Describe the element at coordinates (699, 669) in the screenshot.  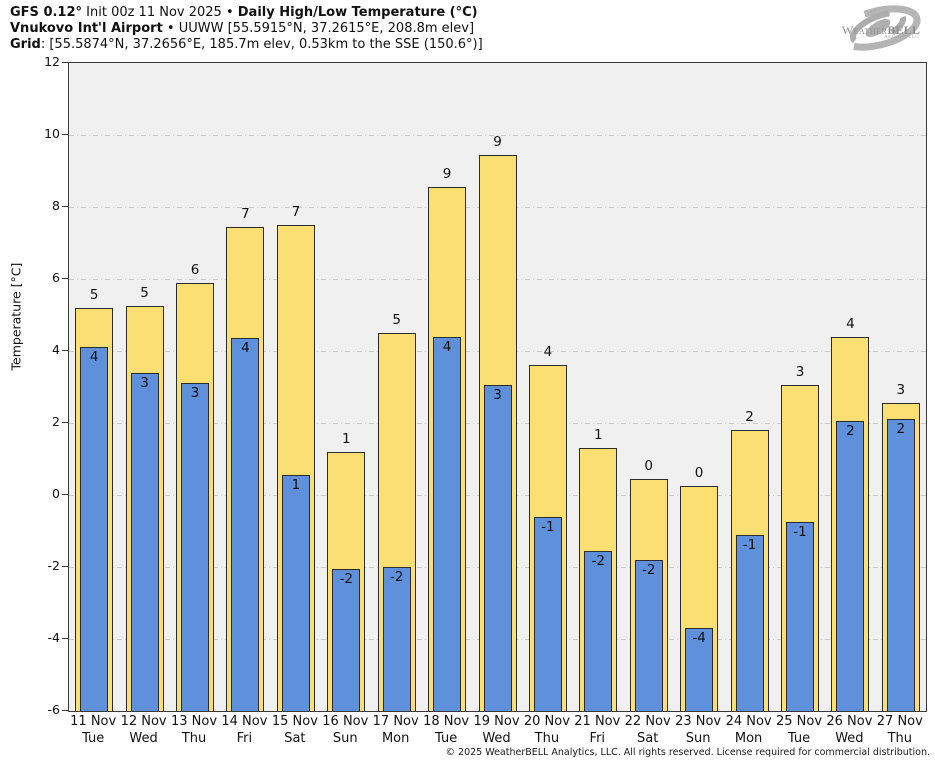
I see `low-bar-23-Nov` at that location.